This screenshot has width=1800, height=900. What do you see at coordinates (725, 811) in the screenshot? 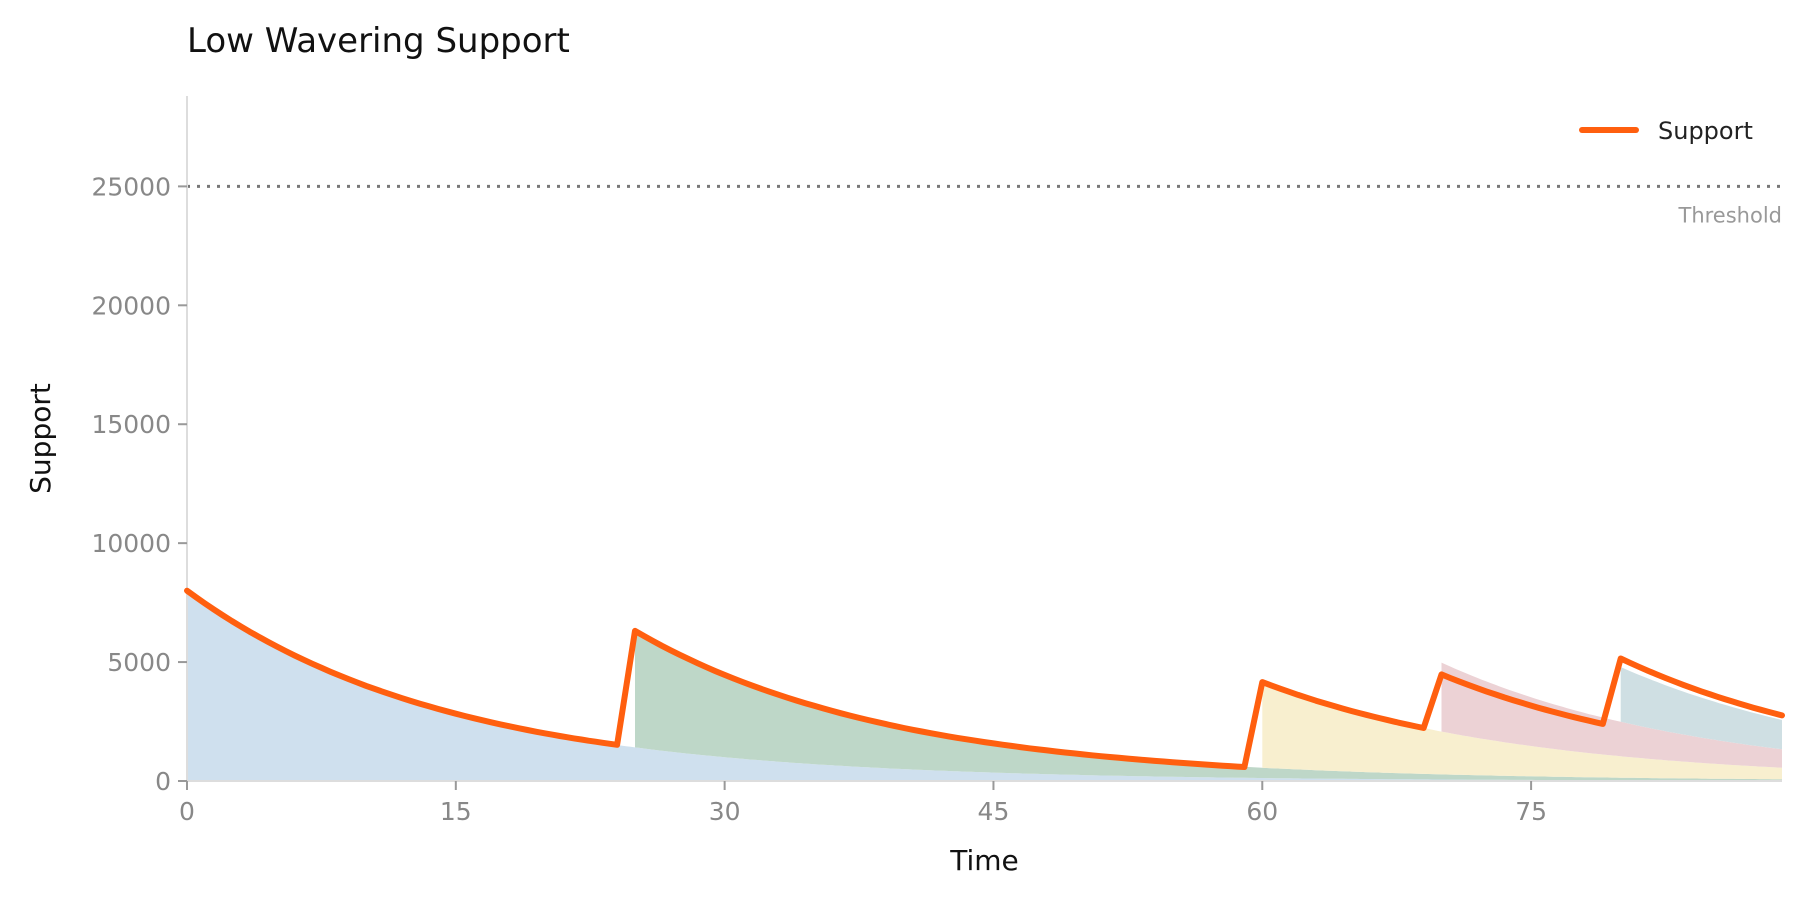
I see `x-tick-label: 30` at bounding box center [725, 811].